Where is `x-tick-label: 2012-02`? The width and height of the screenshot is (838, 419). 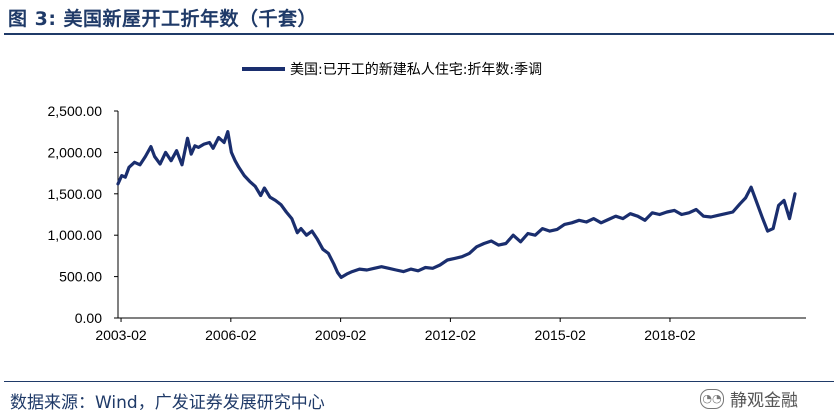 x-tick-label: 2012-02 is located at coordinates (451, 335).